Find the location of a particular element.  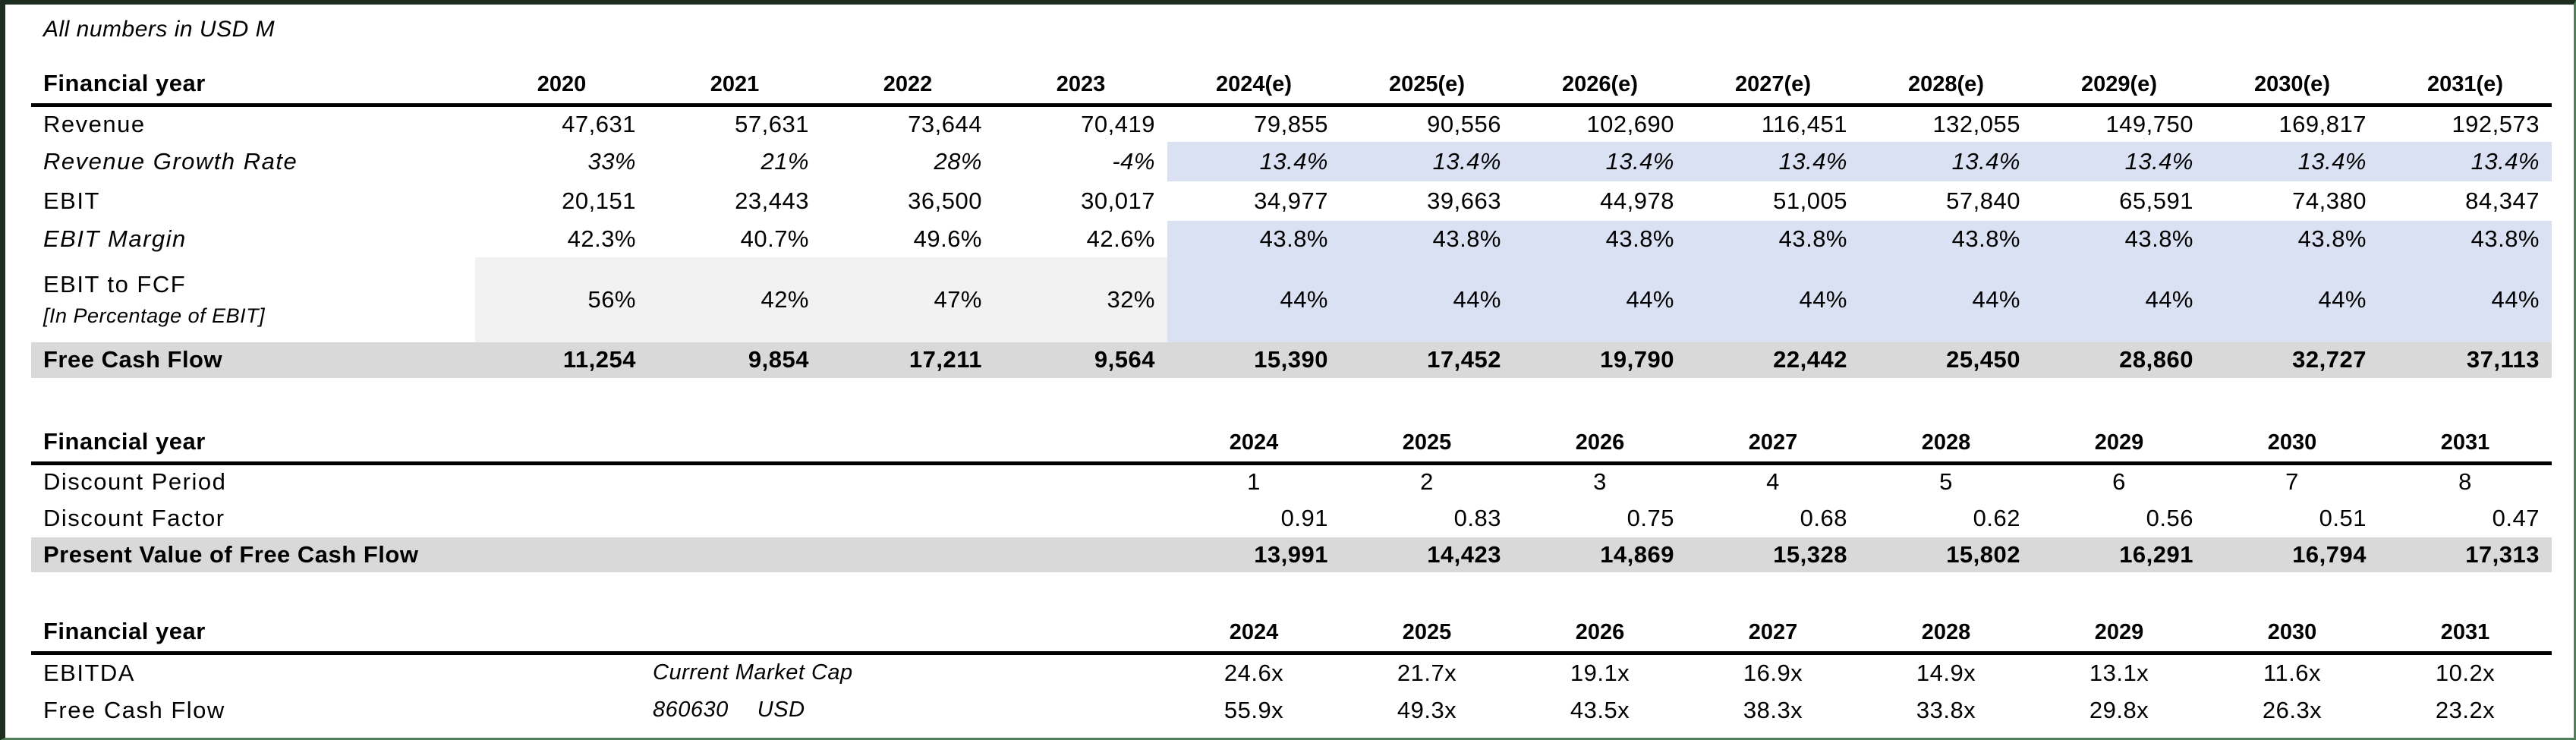

market-cap-note: Current Market Cap is located at coordinates (753, 672).